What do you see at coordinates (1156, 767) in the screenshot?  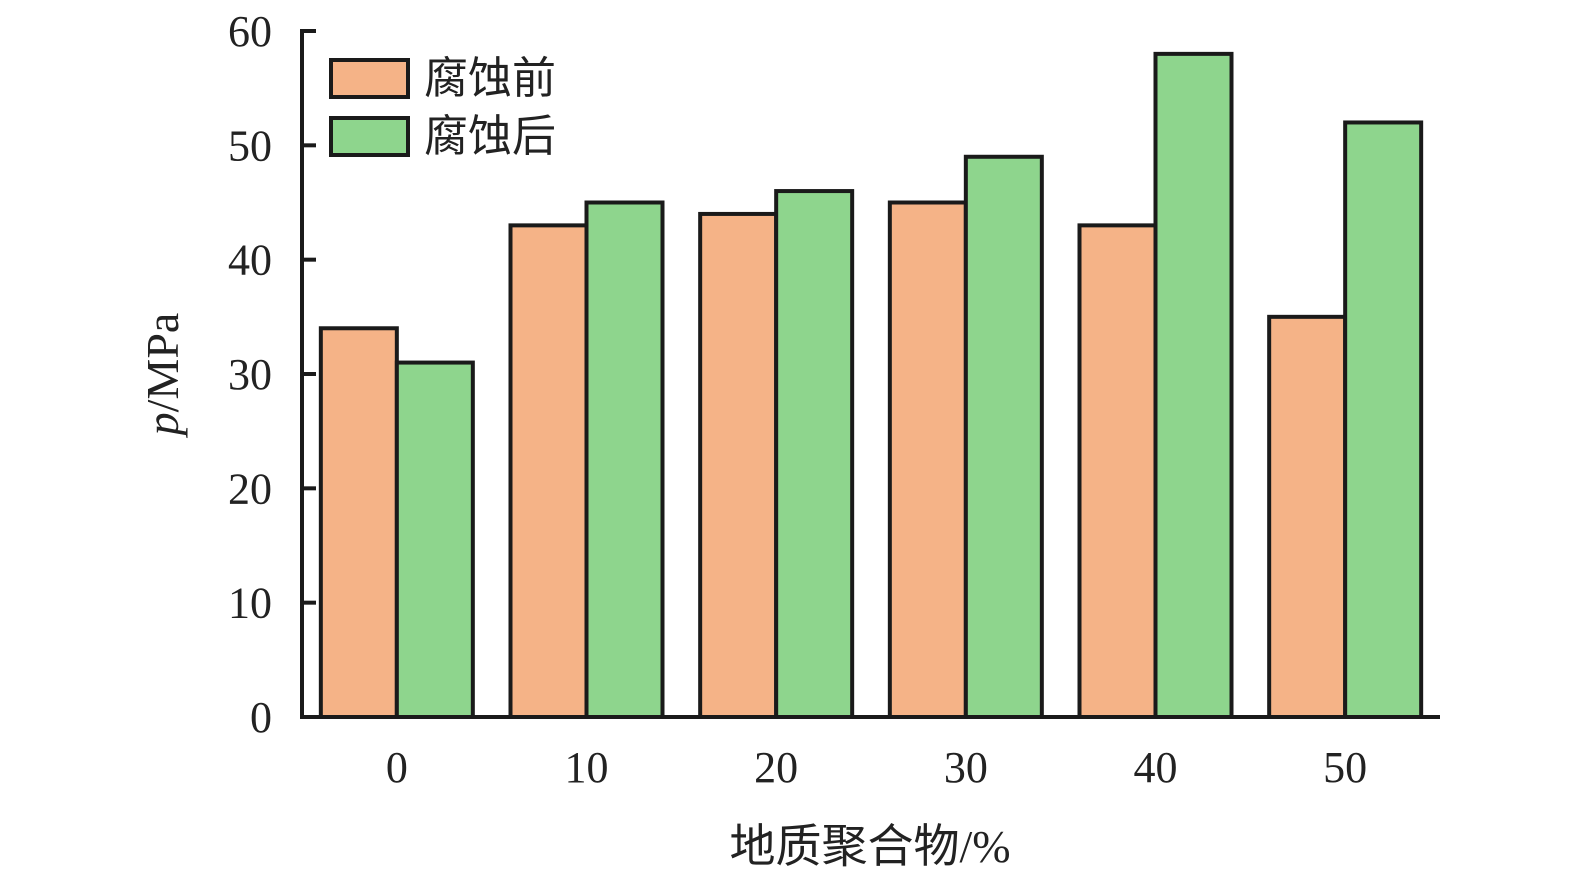 I see `x-tick-label-40: 40` at bounding box center [1156, 767].